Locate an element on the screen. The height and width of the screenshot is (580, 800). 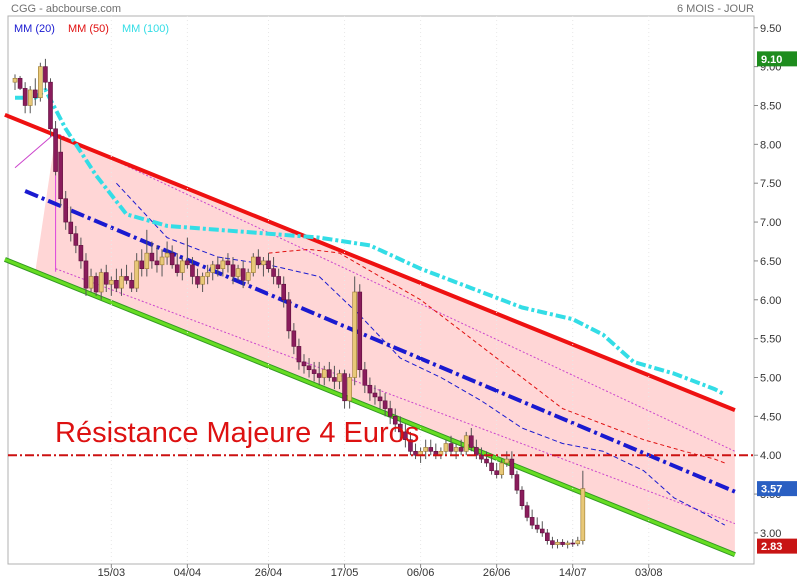
price-badges: 9.10 3.57 2.83 is located at coordinates (777, 302).